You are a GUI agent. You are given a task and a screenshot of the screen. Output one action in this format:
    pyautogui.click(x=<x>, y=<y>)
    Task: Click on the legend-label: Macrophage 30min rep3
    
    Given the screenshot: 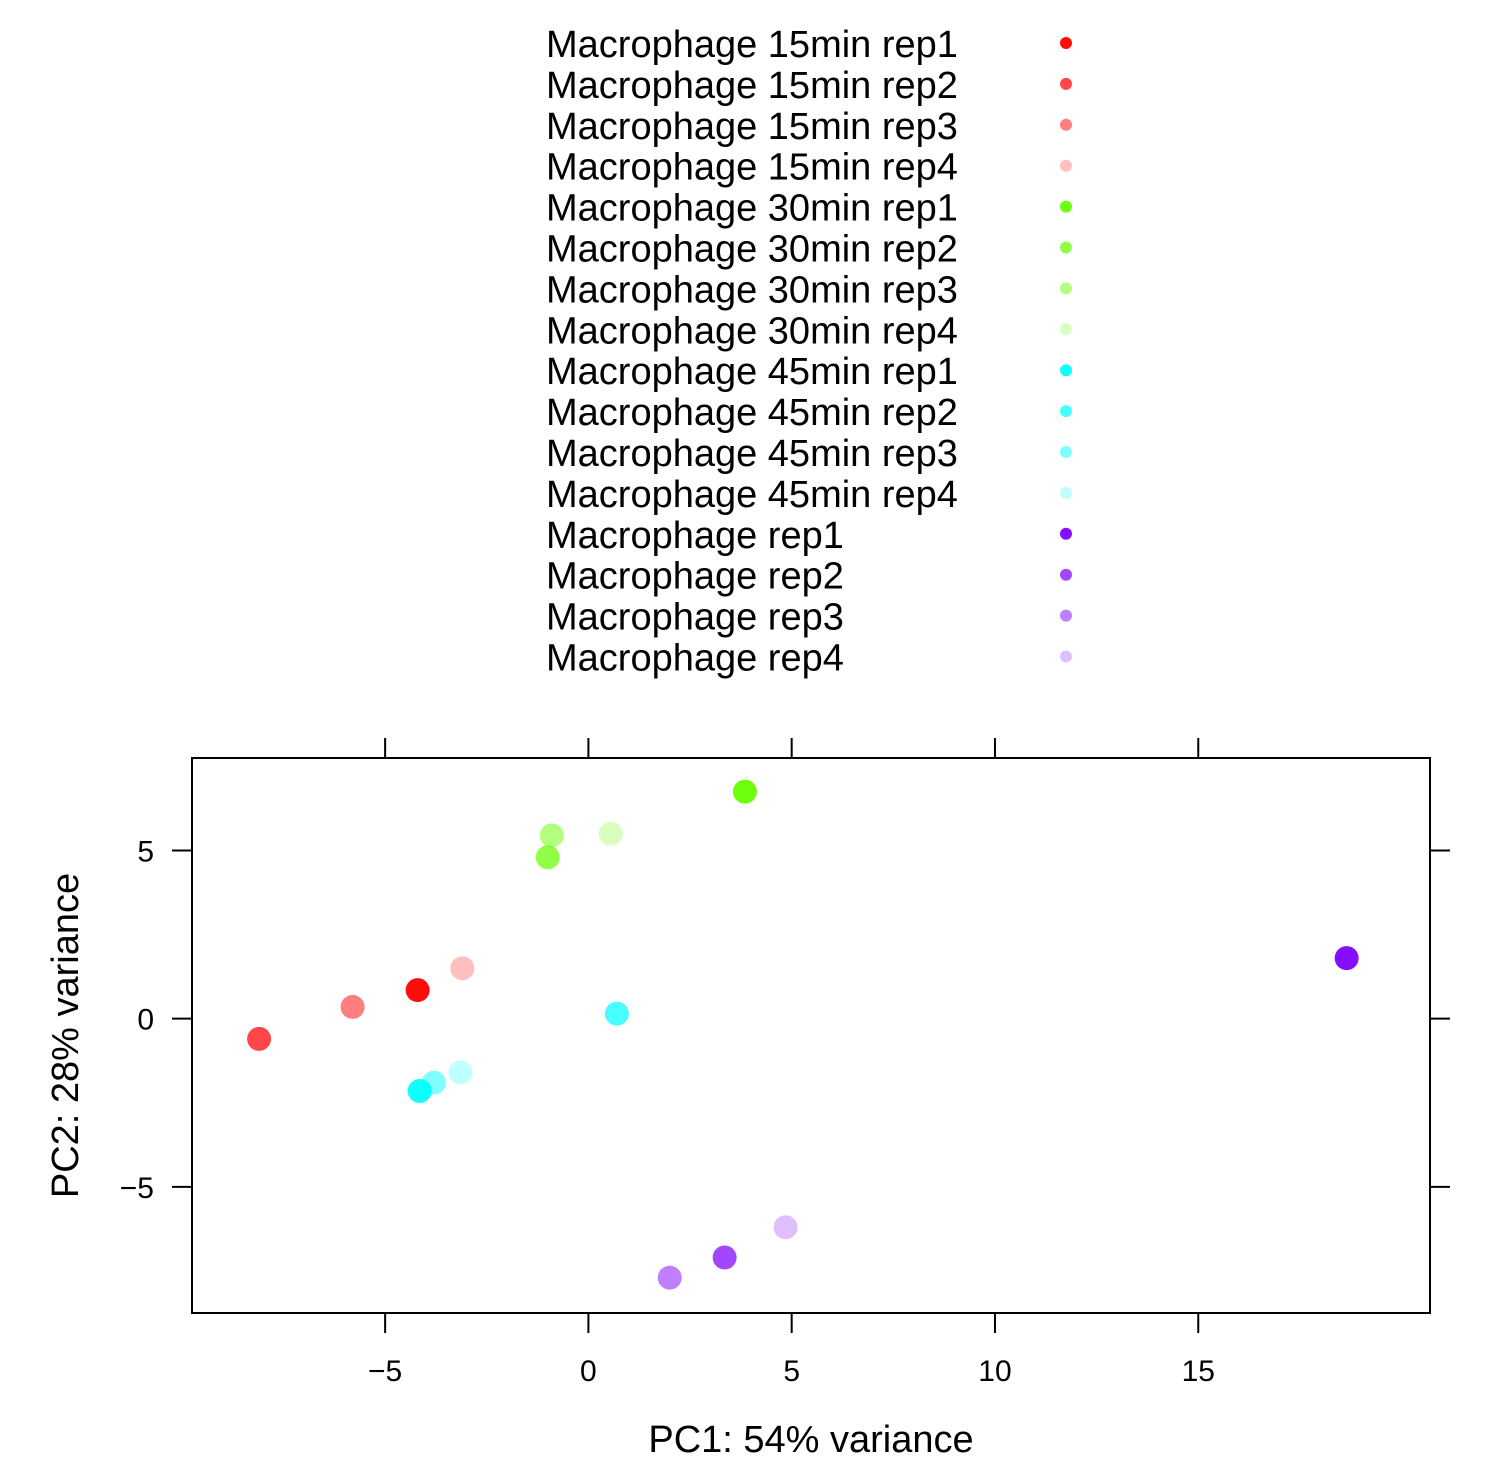 What is the action you would take?
    pyautogui.click(x=752, y=290)
    